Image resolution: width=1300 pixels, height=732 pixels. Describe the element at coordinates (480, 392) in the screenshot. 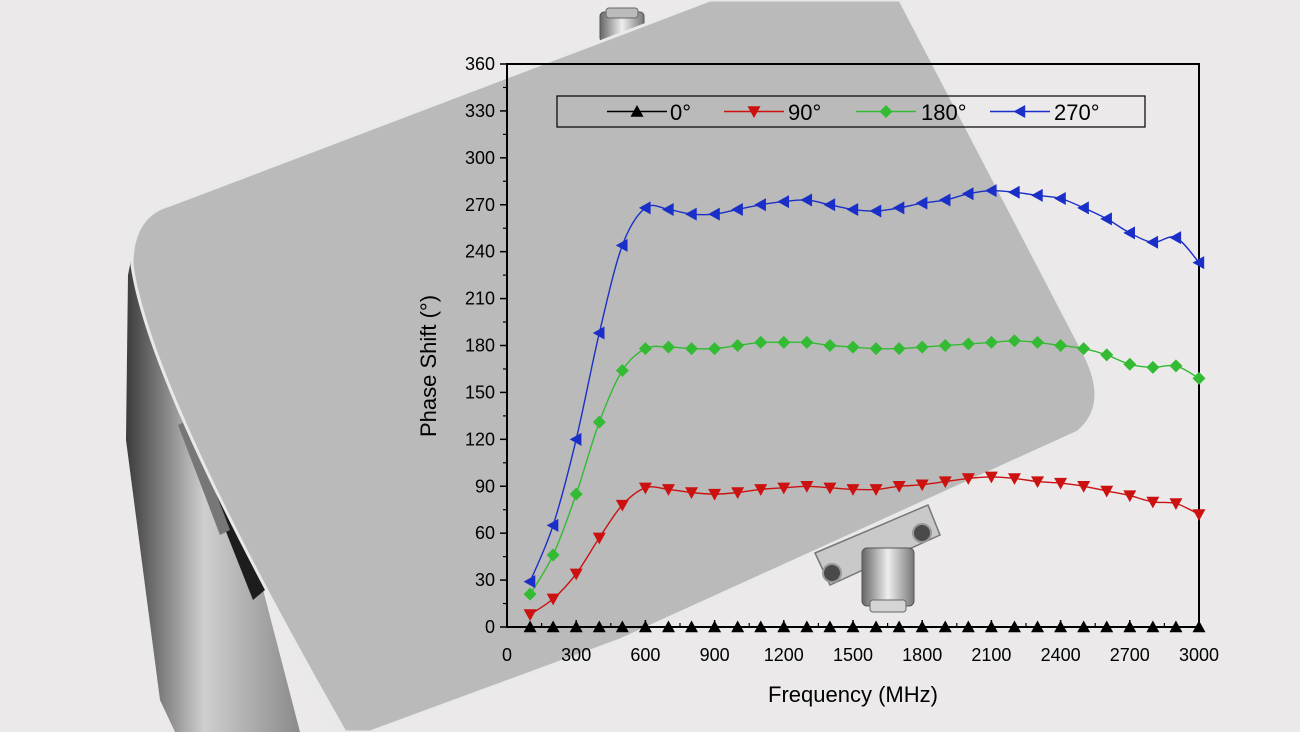

I see `y-tick-label: 150` at that location.